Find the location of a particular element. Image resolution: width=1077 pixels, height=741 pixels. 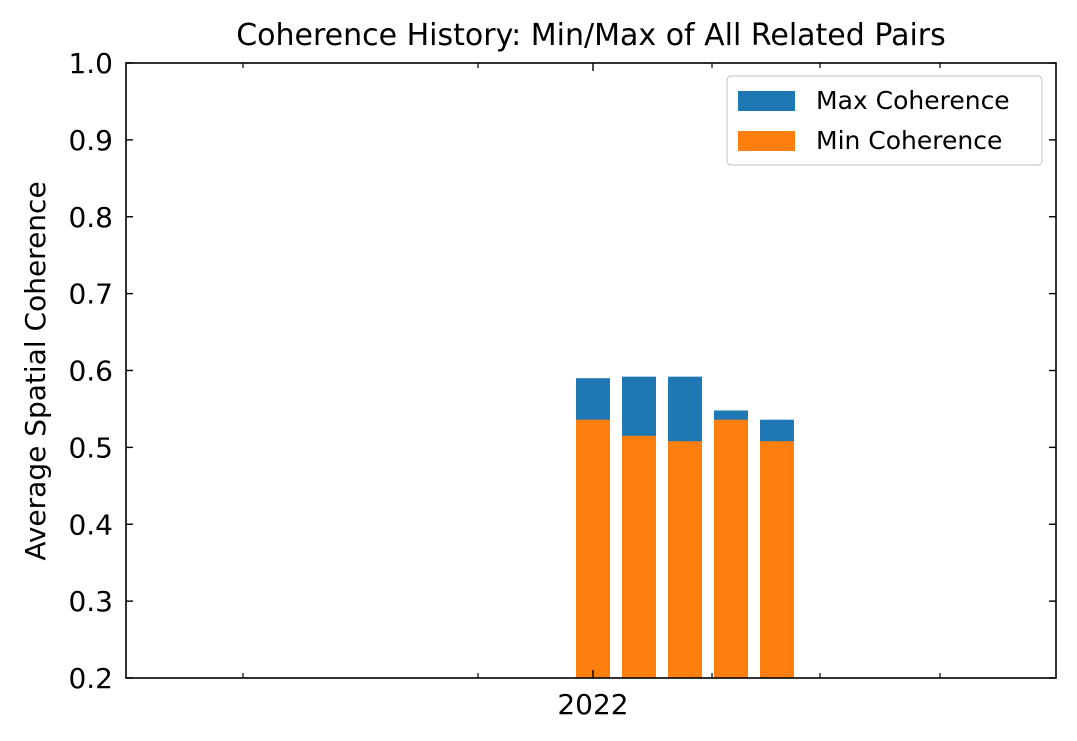

legend-box is located at coordinates (884, 120).